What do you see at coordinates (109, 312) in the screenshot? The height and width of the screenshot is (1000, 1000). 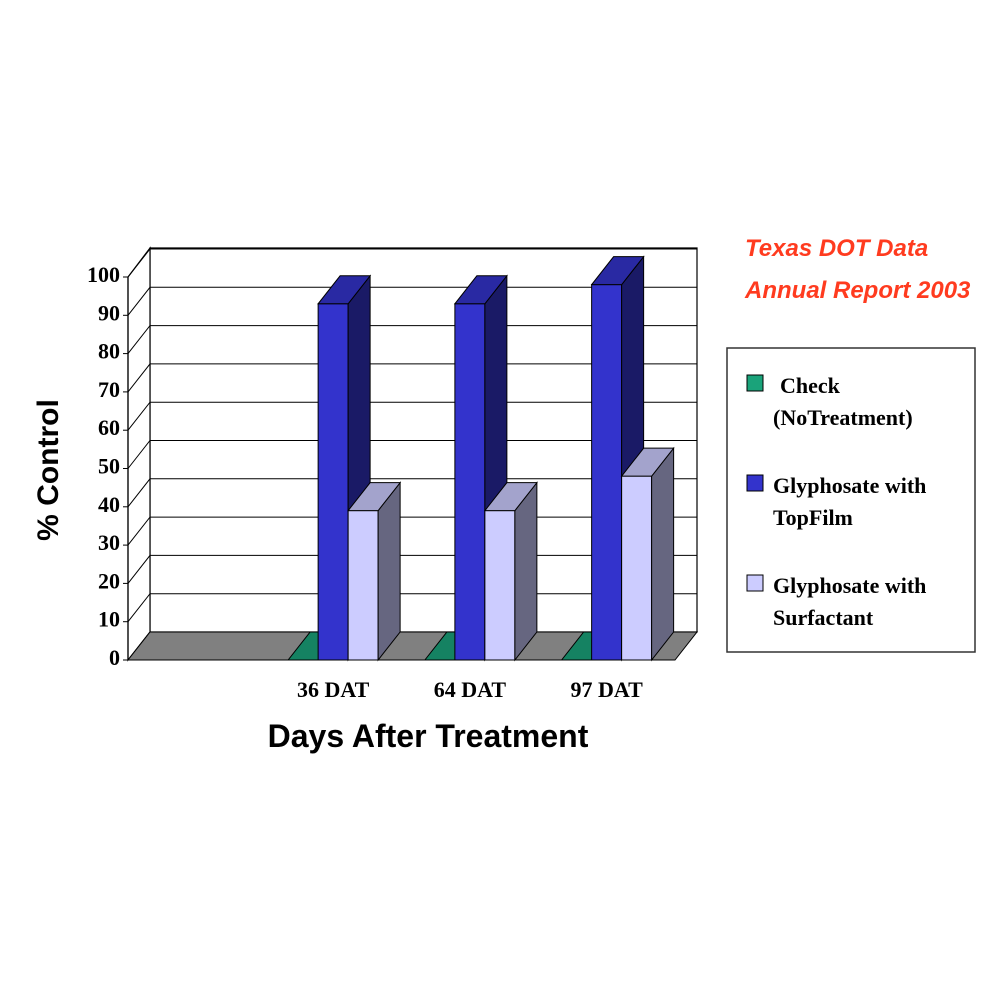 I see `y-tick-label: 90` at bounding box center [109, 312].